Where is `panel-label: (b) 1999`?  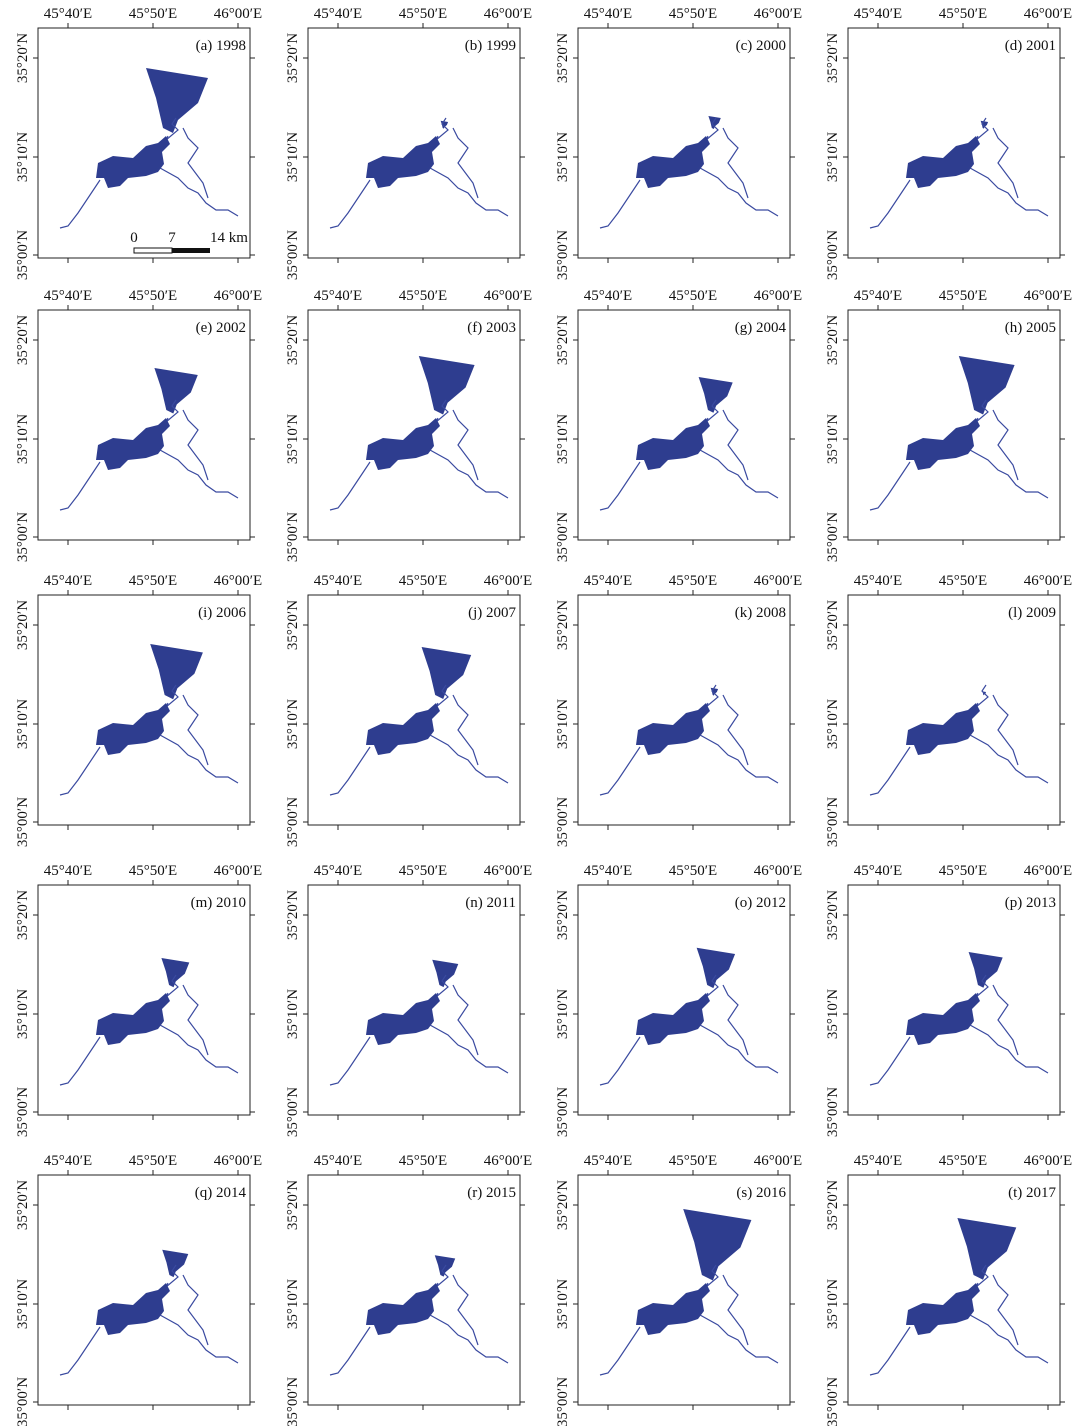
panel-label: (b) 1999 is located at coordinates (490, 46).